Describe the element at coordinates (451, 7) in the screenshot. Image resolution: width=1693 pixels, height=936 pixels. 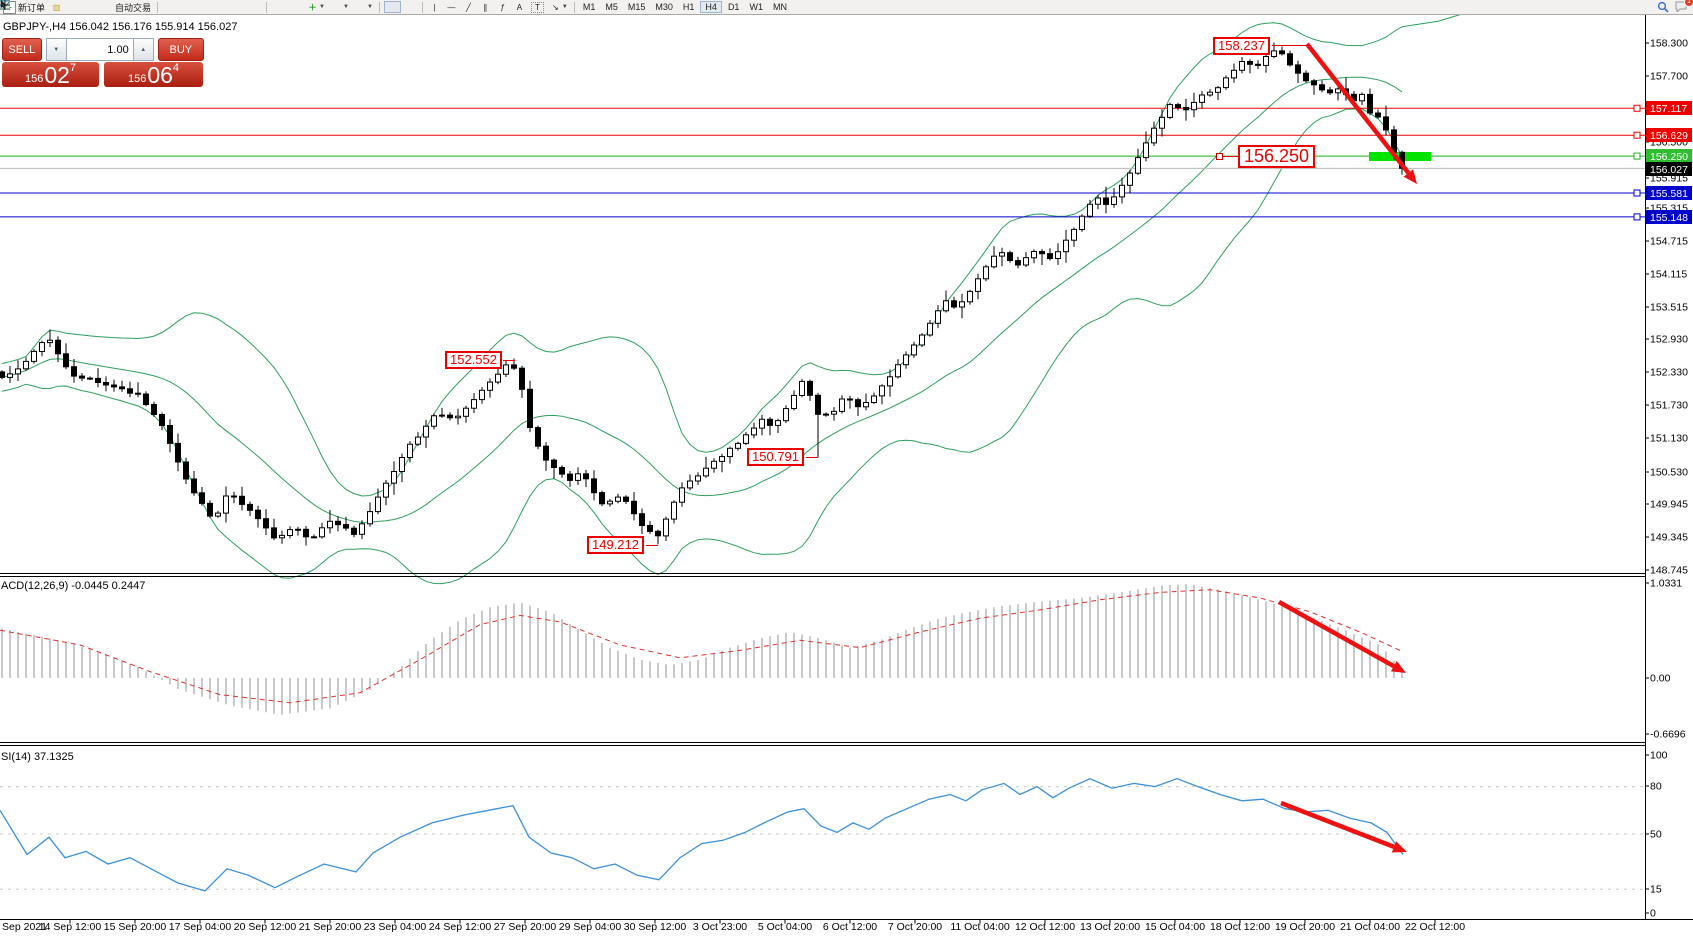
I see `horizontal-line-tool: —` at that location.